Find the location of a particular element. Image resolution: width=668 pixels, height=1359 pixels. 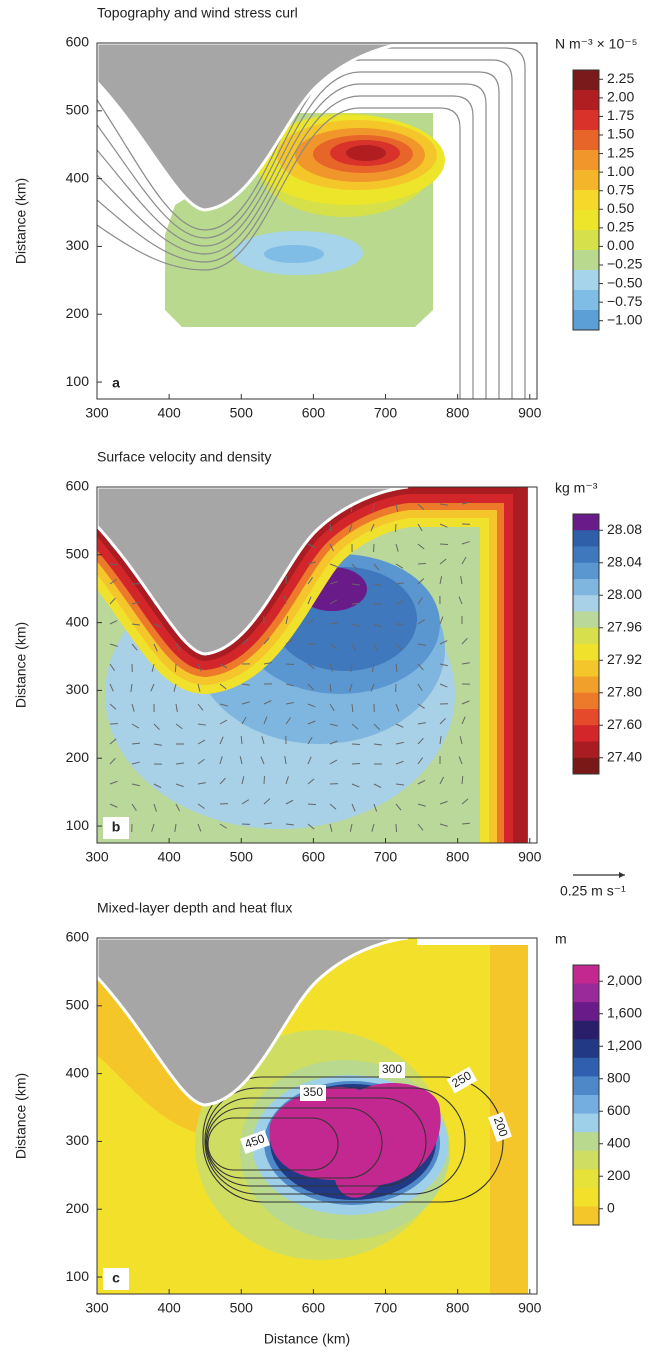

contour-label-group: 350 is located at coordinates (313, 1093).